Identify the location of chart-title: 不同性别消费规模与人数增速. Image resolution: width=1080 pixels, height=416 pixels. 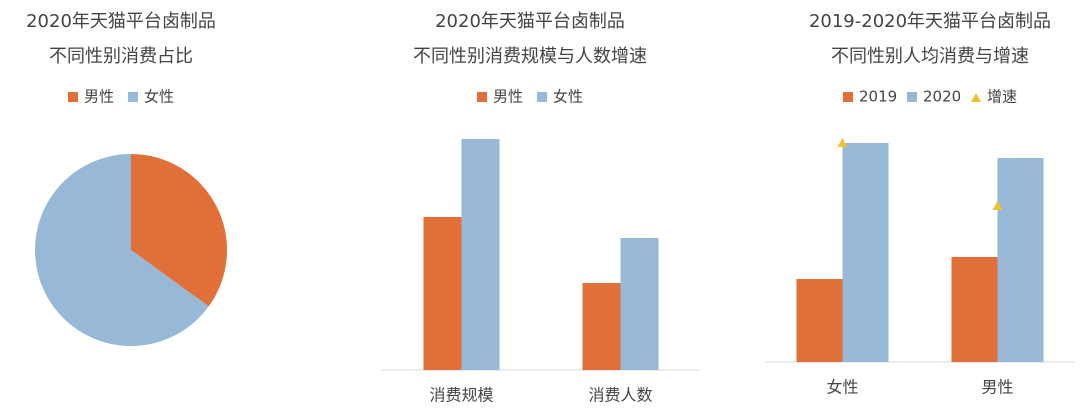
(530, 56).